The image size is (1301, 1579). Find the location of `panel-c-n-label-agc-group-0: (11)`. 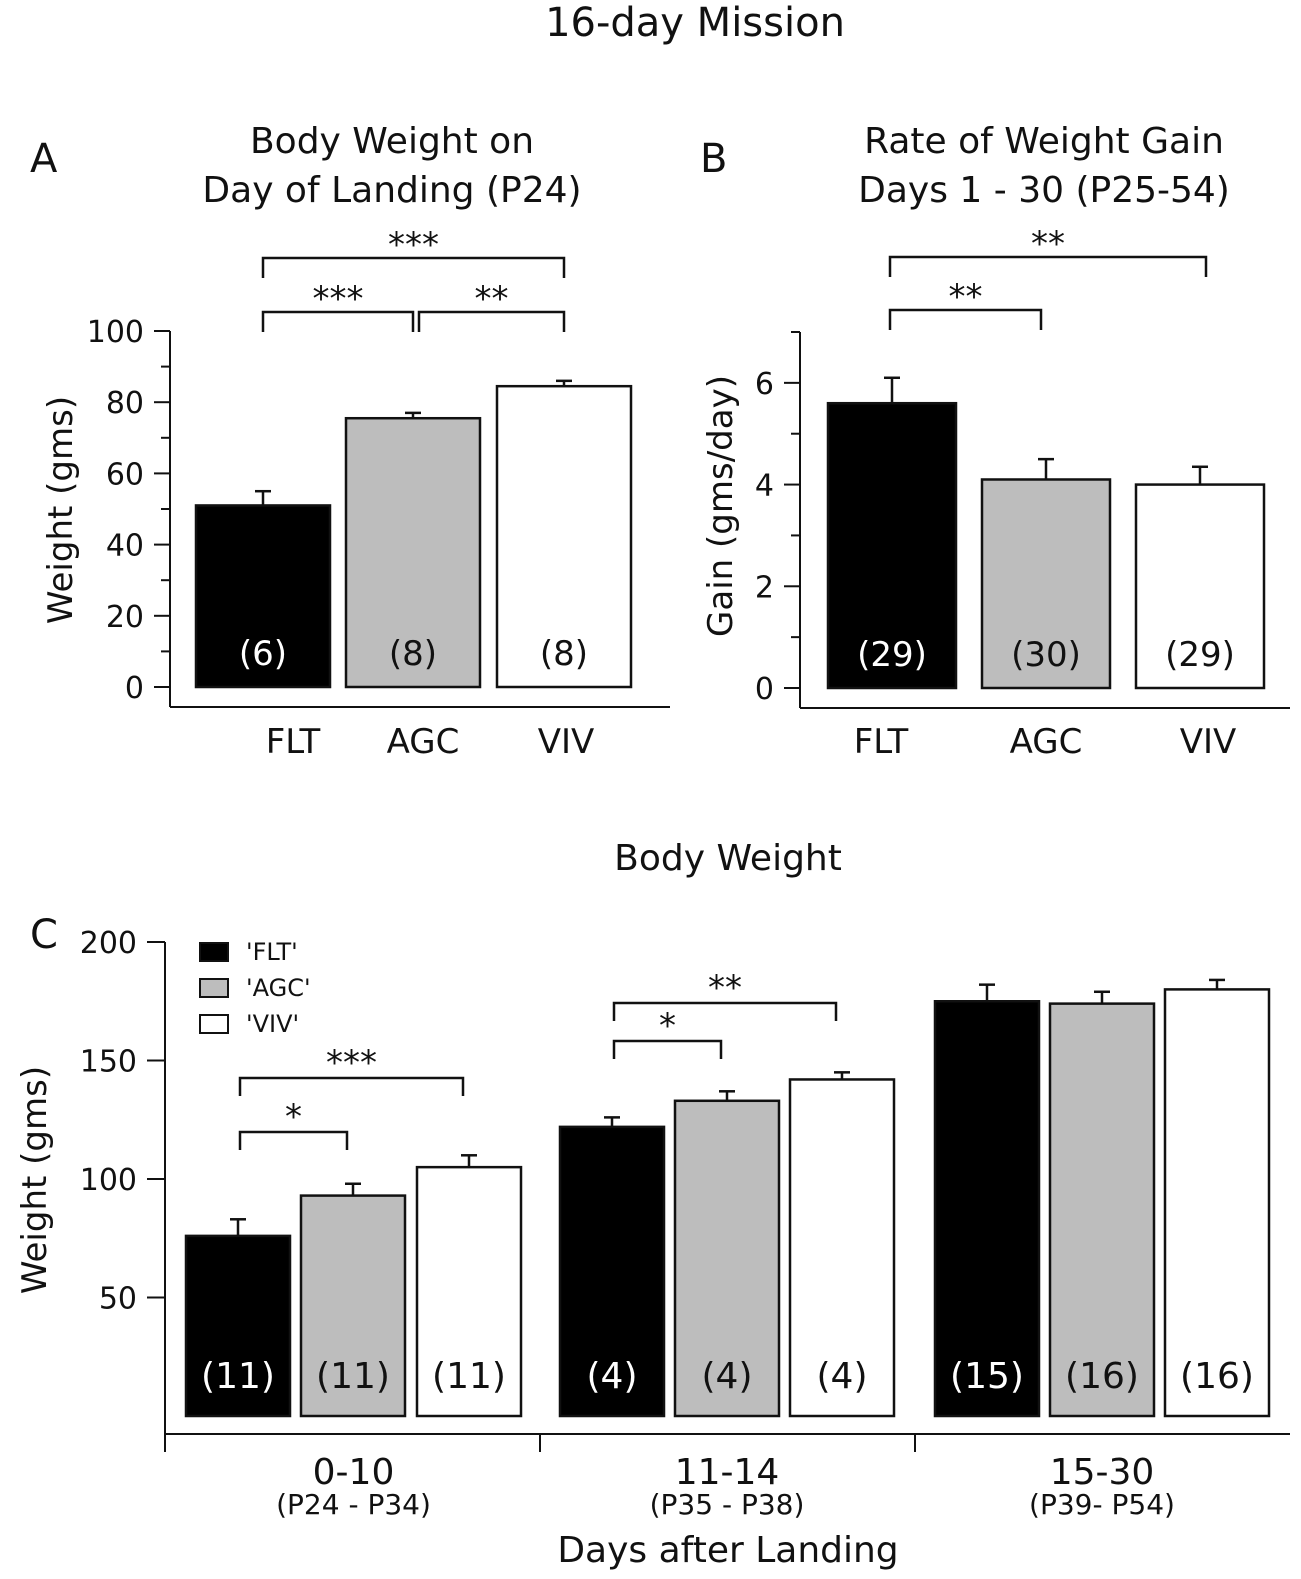

panel-c-n-label-agc-group-0: (11) is located at coordinates (353, 1376).